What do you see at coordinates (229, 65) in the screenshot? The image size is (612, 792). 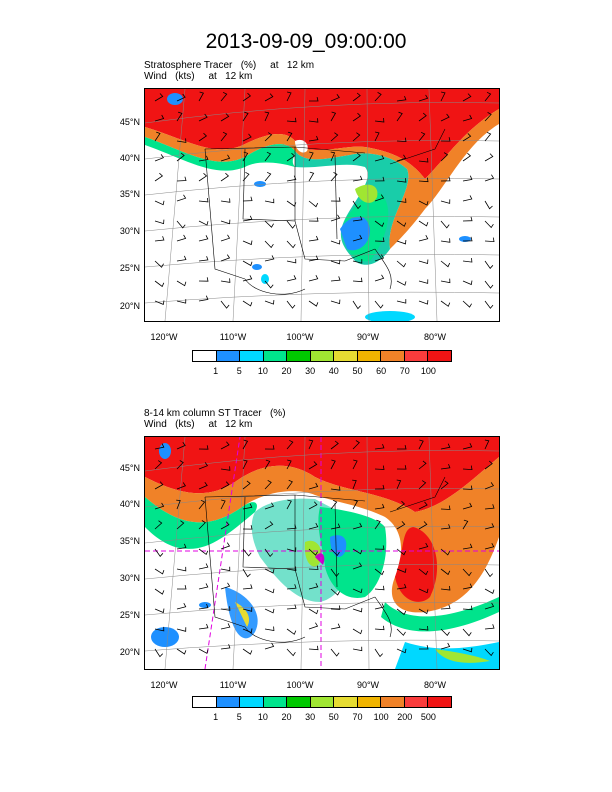 I see `panel1-subtitle-line1: Stratosphere Tracer (%) at 12 km` at bounding box center [229, 65].